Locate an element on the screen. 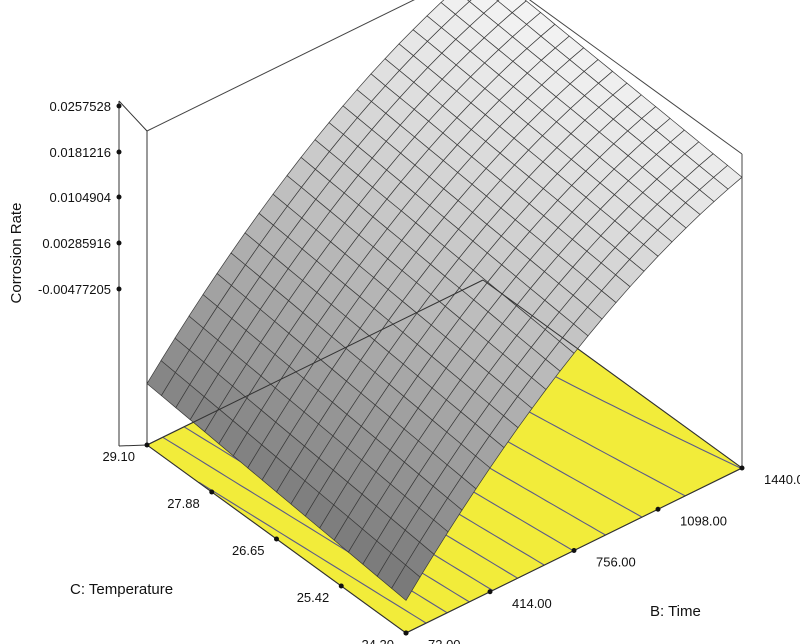  z-tick-label: -0.00477205 is located at coordinates (74, 289).